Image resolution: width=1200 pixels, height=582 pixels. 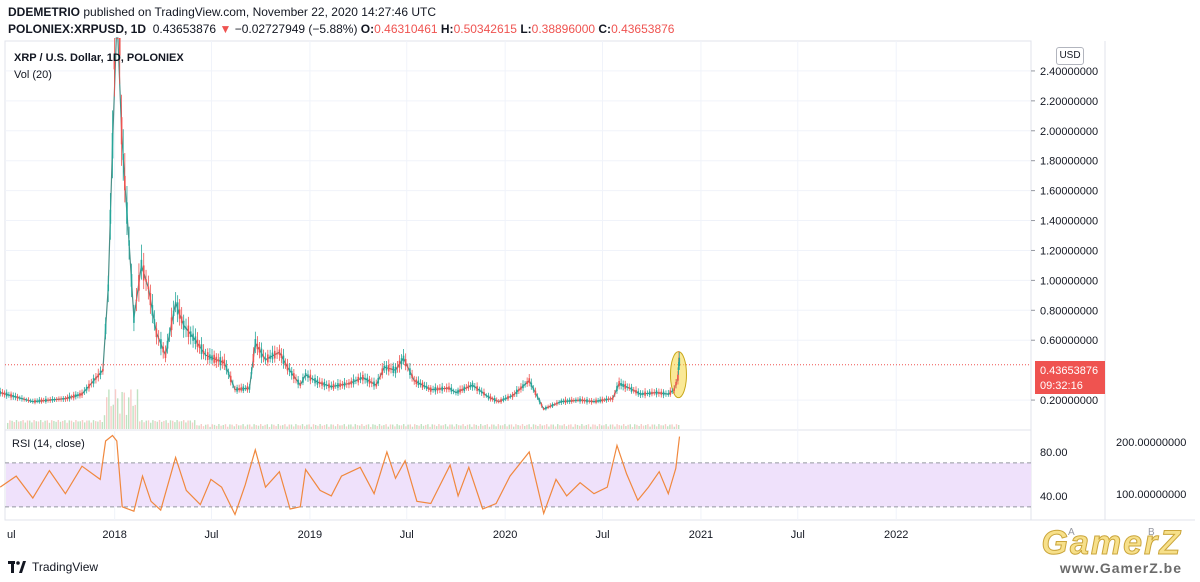 I want to click on price-tick-label: 1.80000000, so click(x=1069, y=162).